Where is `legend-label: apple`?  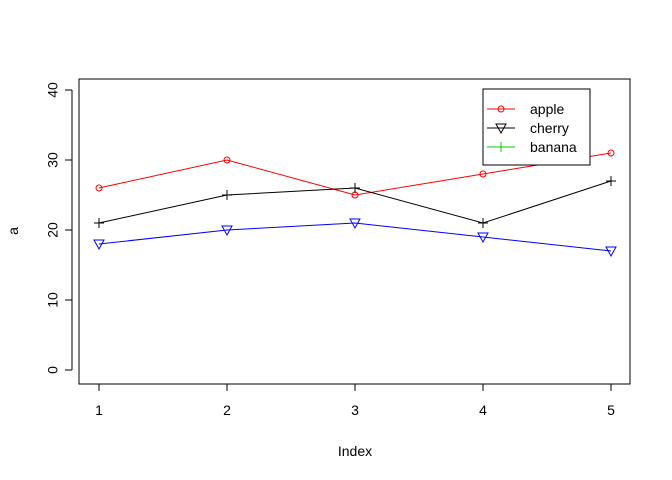
legend-label: apple is located at coordinates (547, 109).